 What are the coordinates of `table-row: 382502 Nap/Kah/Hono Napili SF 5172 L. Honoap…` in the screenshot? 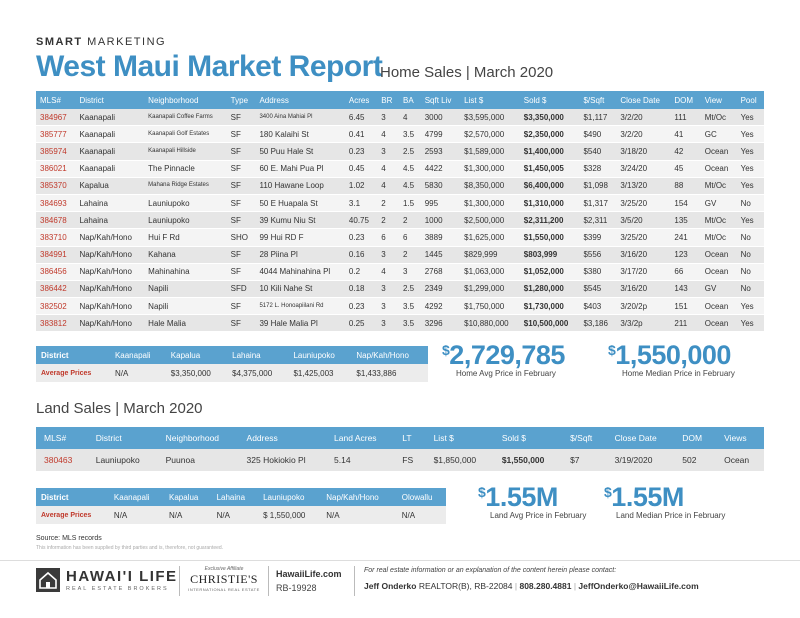 It's located at (400, 306).